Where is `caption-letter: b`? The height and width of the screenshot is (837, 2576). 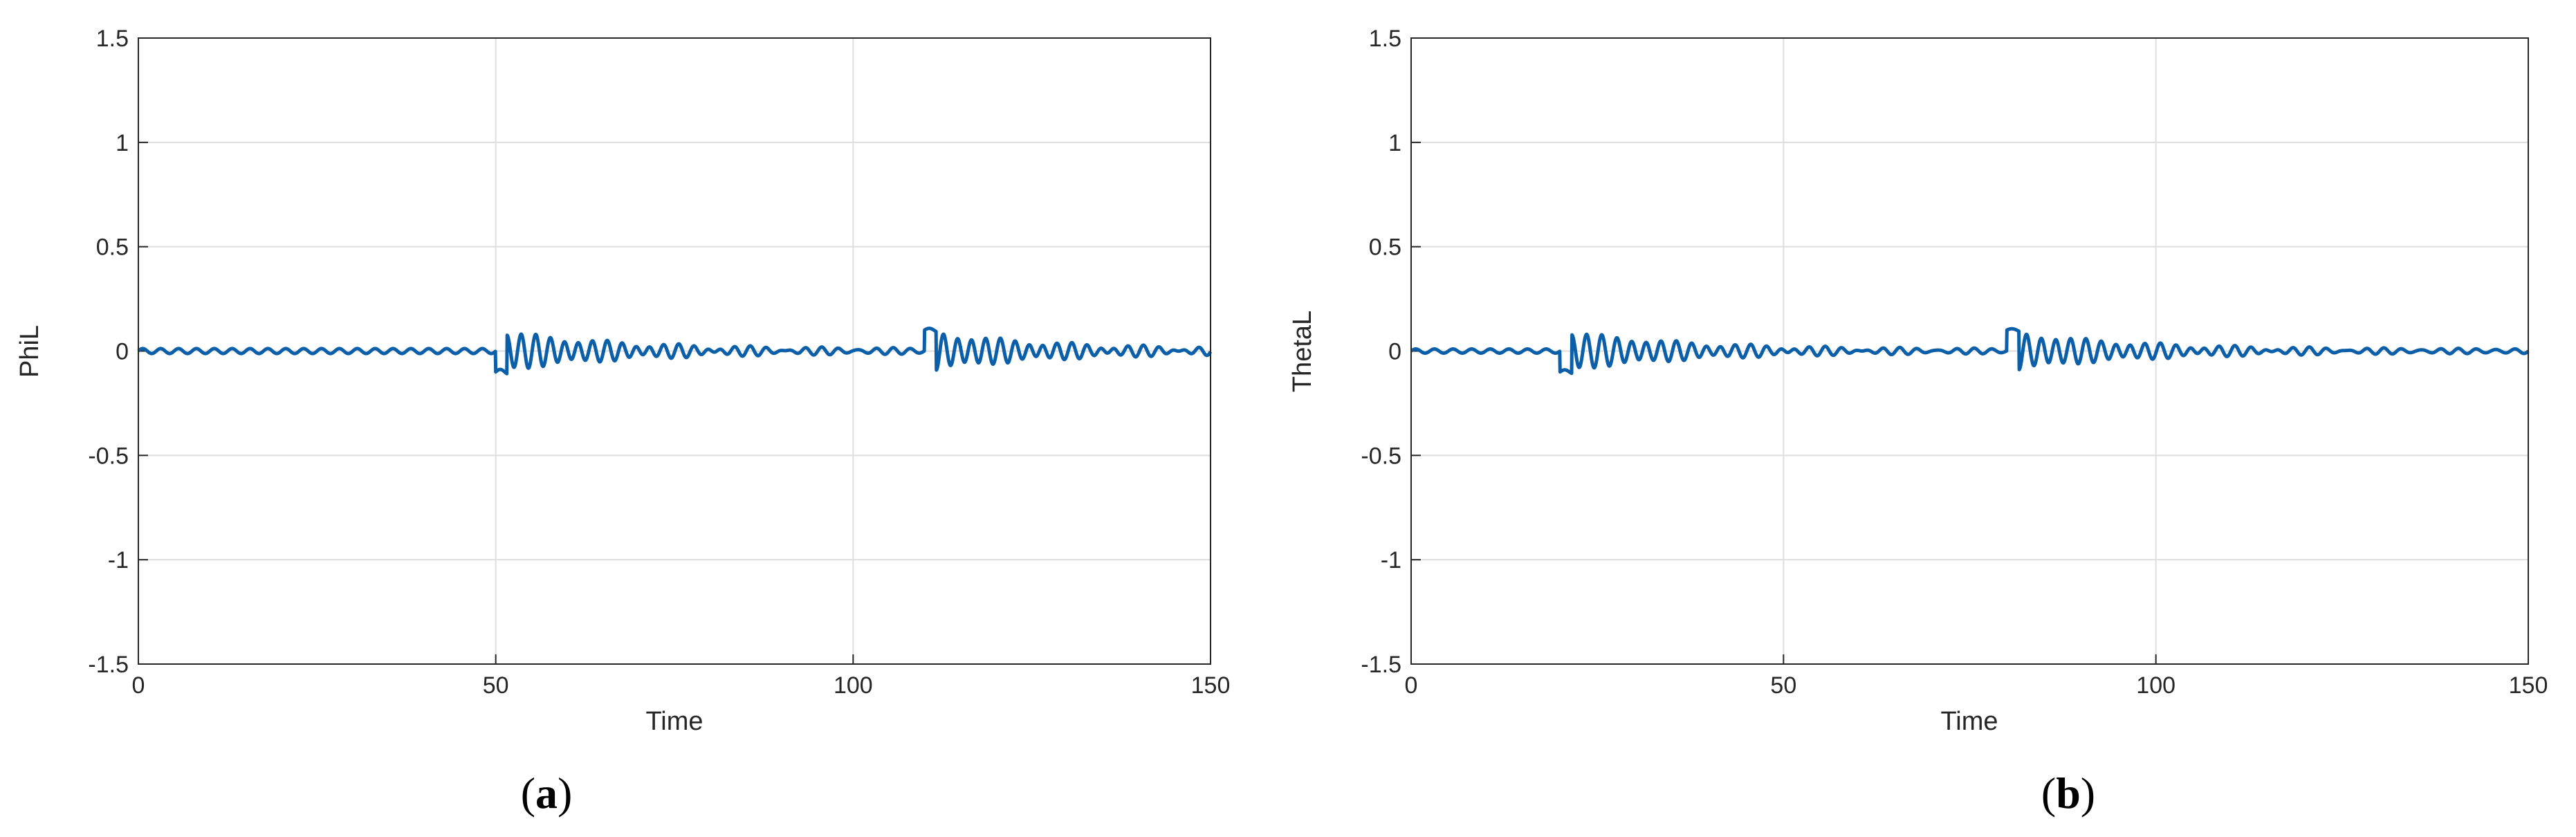
caption-letter: b is located at coordinates (2068, 793).